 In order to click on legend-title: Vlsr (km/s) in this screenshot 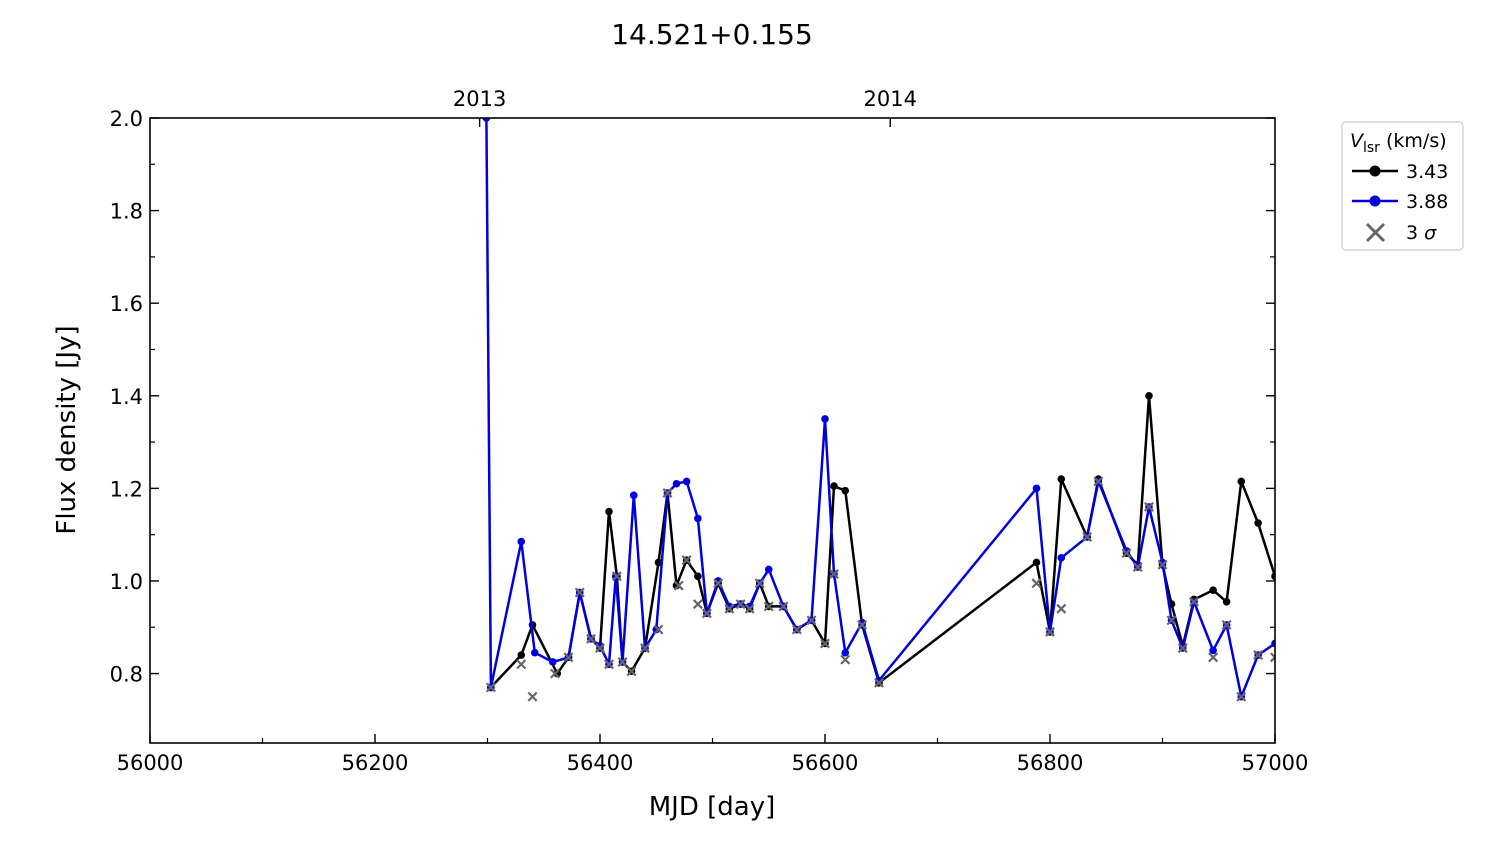, I will do `click(1398, 143)`.